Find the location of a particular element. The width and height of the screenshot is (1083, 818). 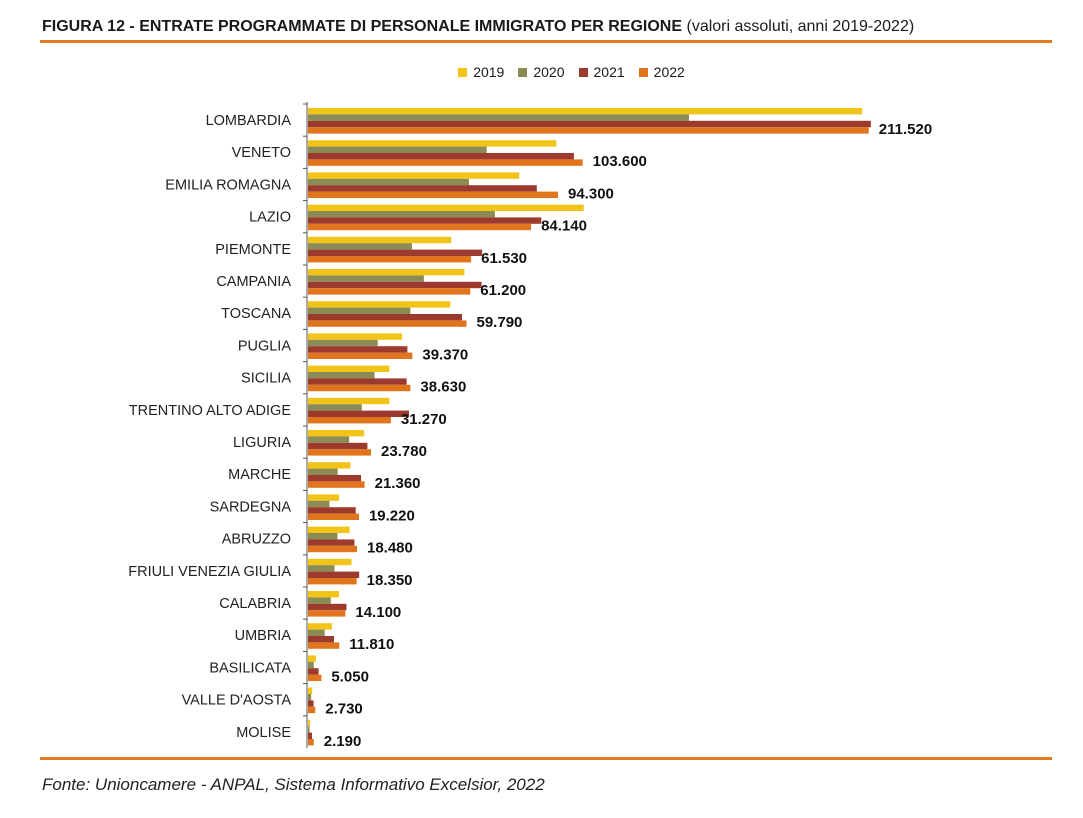

data-label-2022: 61.530 is located at coordinates (504, 258).